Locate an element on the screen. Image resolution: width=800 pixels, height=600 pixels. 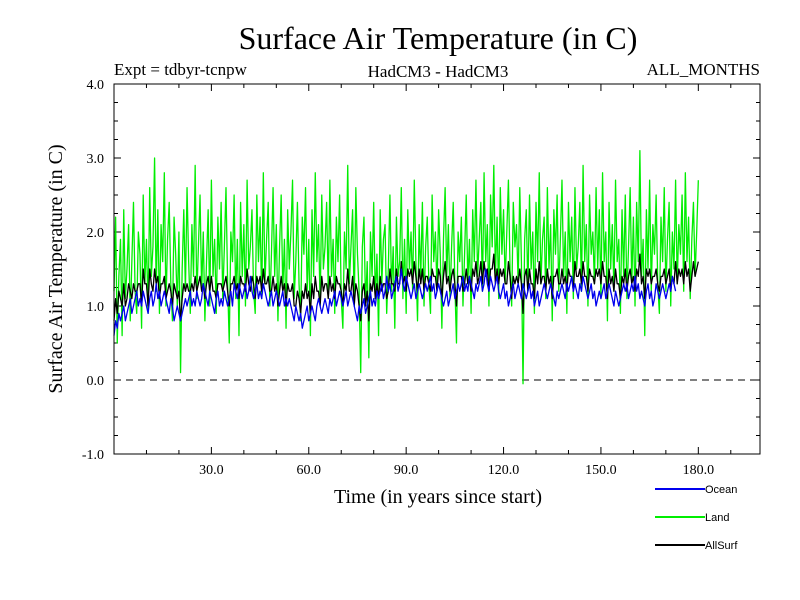
series-line-allsurf is located at coordinates (406, 287).